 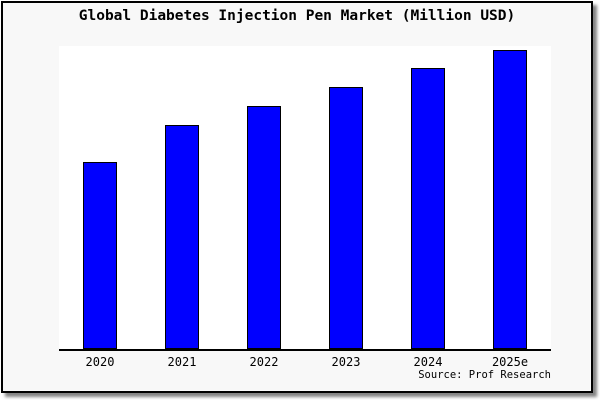 I want to click on bar-2020, so click(x=100, y=255).